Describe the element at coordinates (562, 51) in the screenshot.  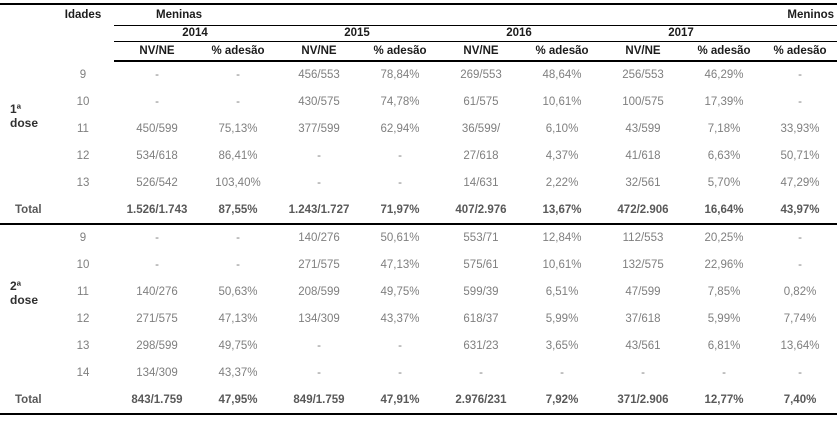
I see `adesao-header-2016: % adesão` at that location.